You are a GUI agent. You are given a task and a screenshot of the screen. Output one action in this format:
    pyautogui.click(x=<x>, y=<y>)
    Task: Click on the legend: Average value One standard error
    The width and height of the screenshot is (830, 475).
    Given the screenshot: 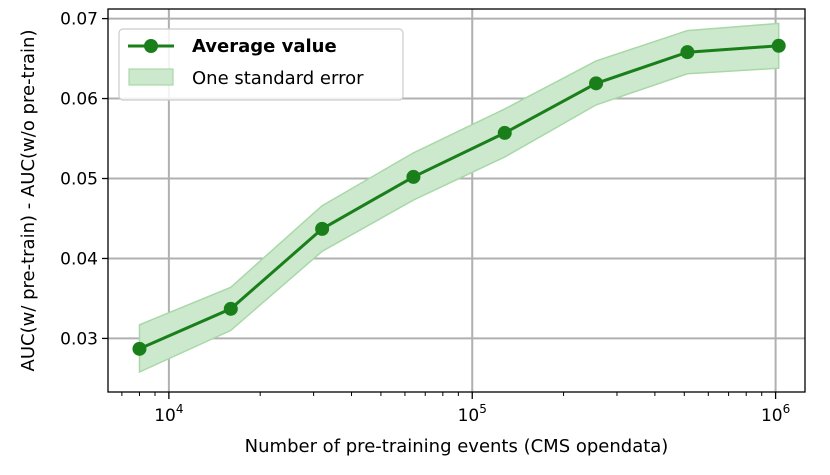 What is the action you would take?
    pyautogui.click(x=261, y=64)
    